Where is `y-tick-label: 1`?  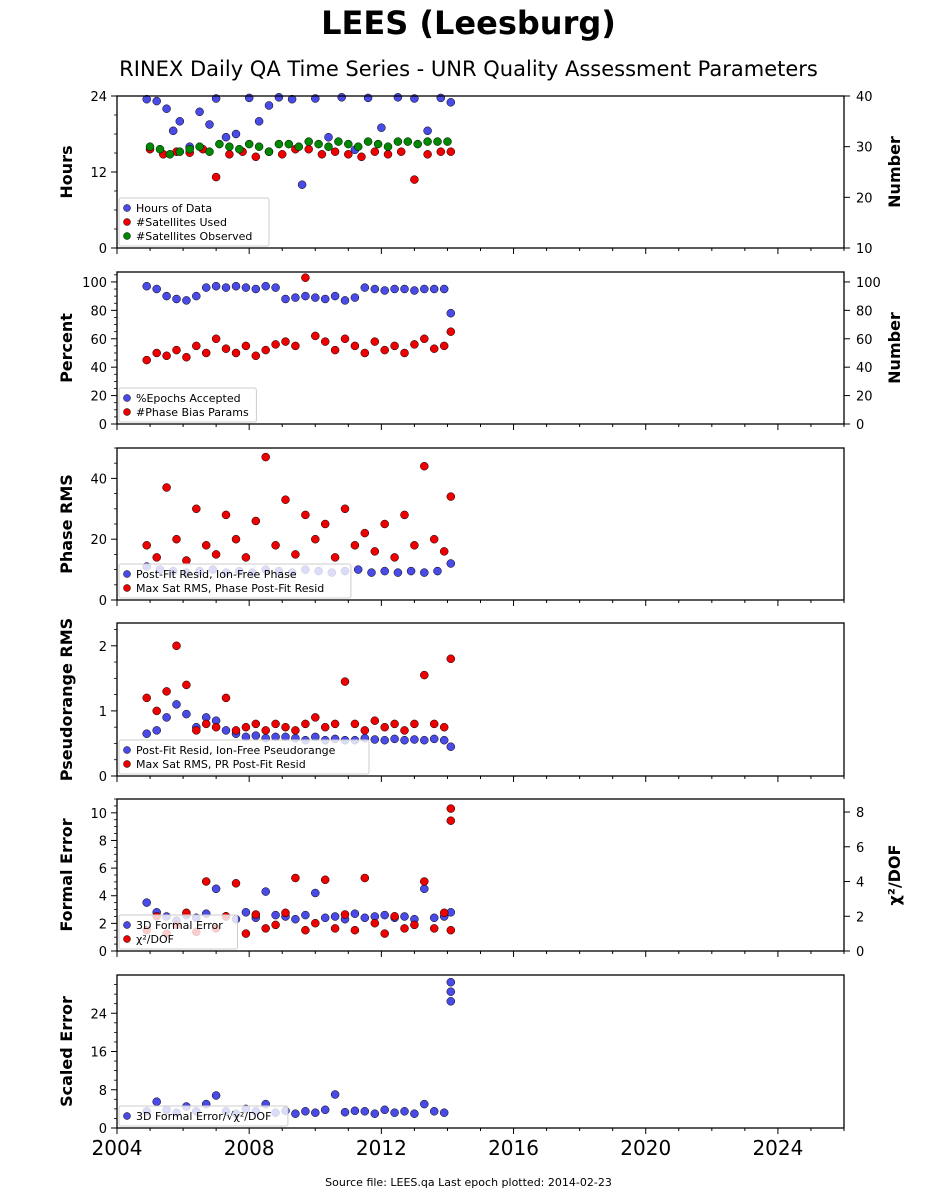
y-tick-label: 1 is located at coordinates (103, 712).